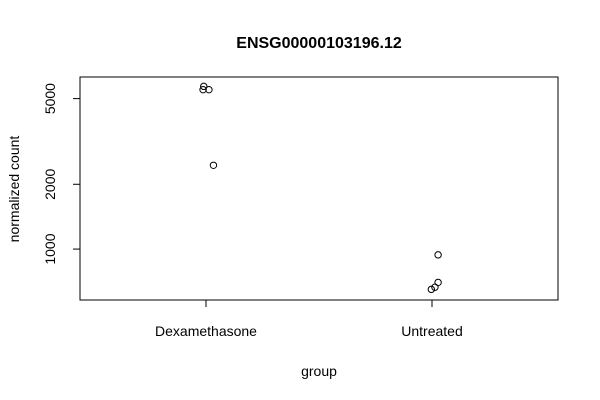  What do you see at coordinates (14, 189) in the screenshot?
I see `y-axis-label: normalized count` at bounding box center [14, 189].